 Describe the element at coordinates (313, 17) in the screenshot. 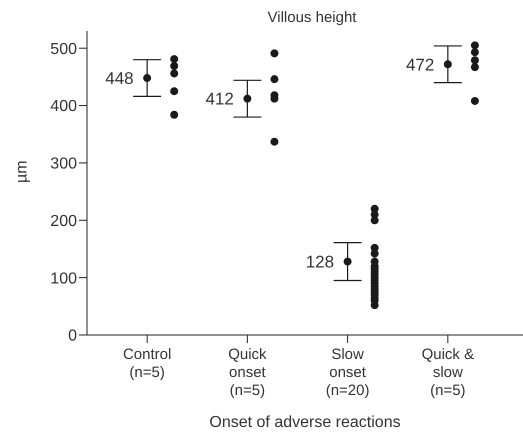

I see `chart-title: Villous height` at that location.